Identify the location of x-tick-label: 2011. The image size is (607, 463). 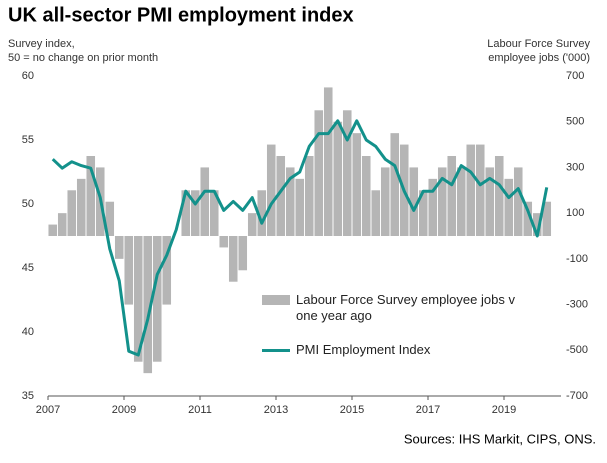
(200, 410).